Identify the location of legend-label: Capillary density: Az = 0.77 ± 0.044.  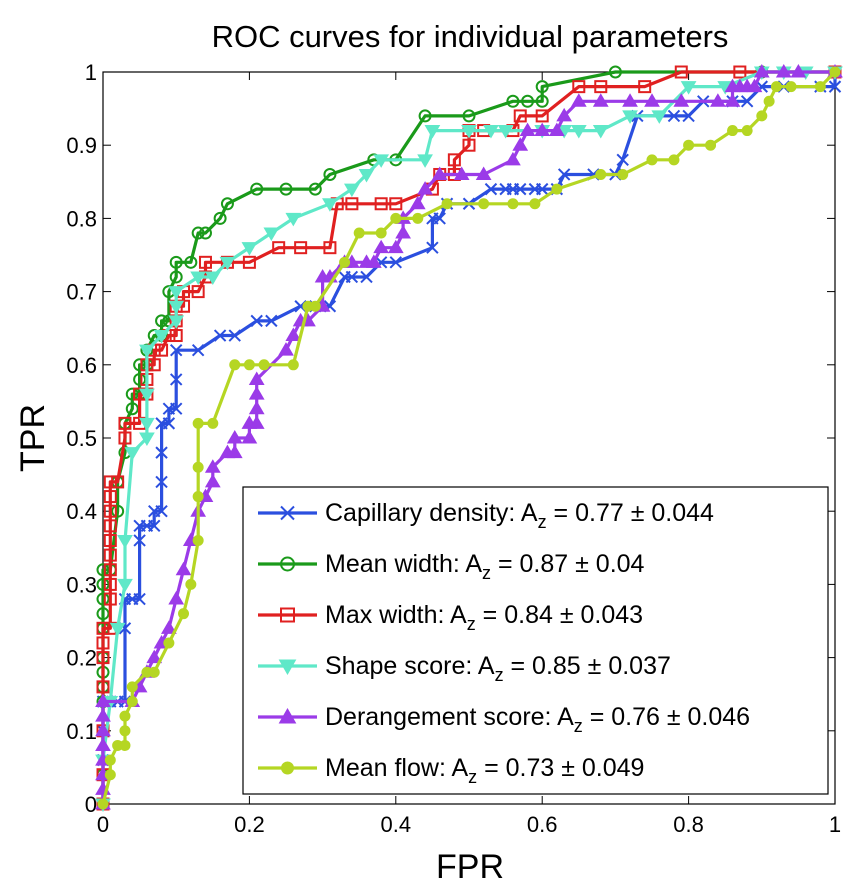
(519, 515).